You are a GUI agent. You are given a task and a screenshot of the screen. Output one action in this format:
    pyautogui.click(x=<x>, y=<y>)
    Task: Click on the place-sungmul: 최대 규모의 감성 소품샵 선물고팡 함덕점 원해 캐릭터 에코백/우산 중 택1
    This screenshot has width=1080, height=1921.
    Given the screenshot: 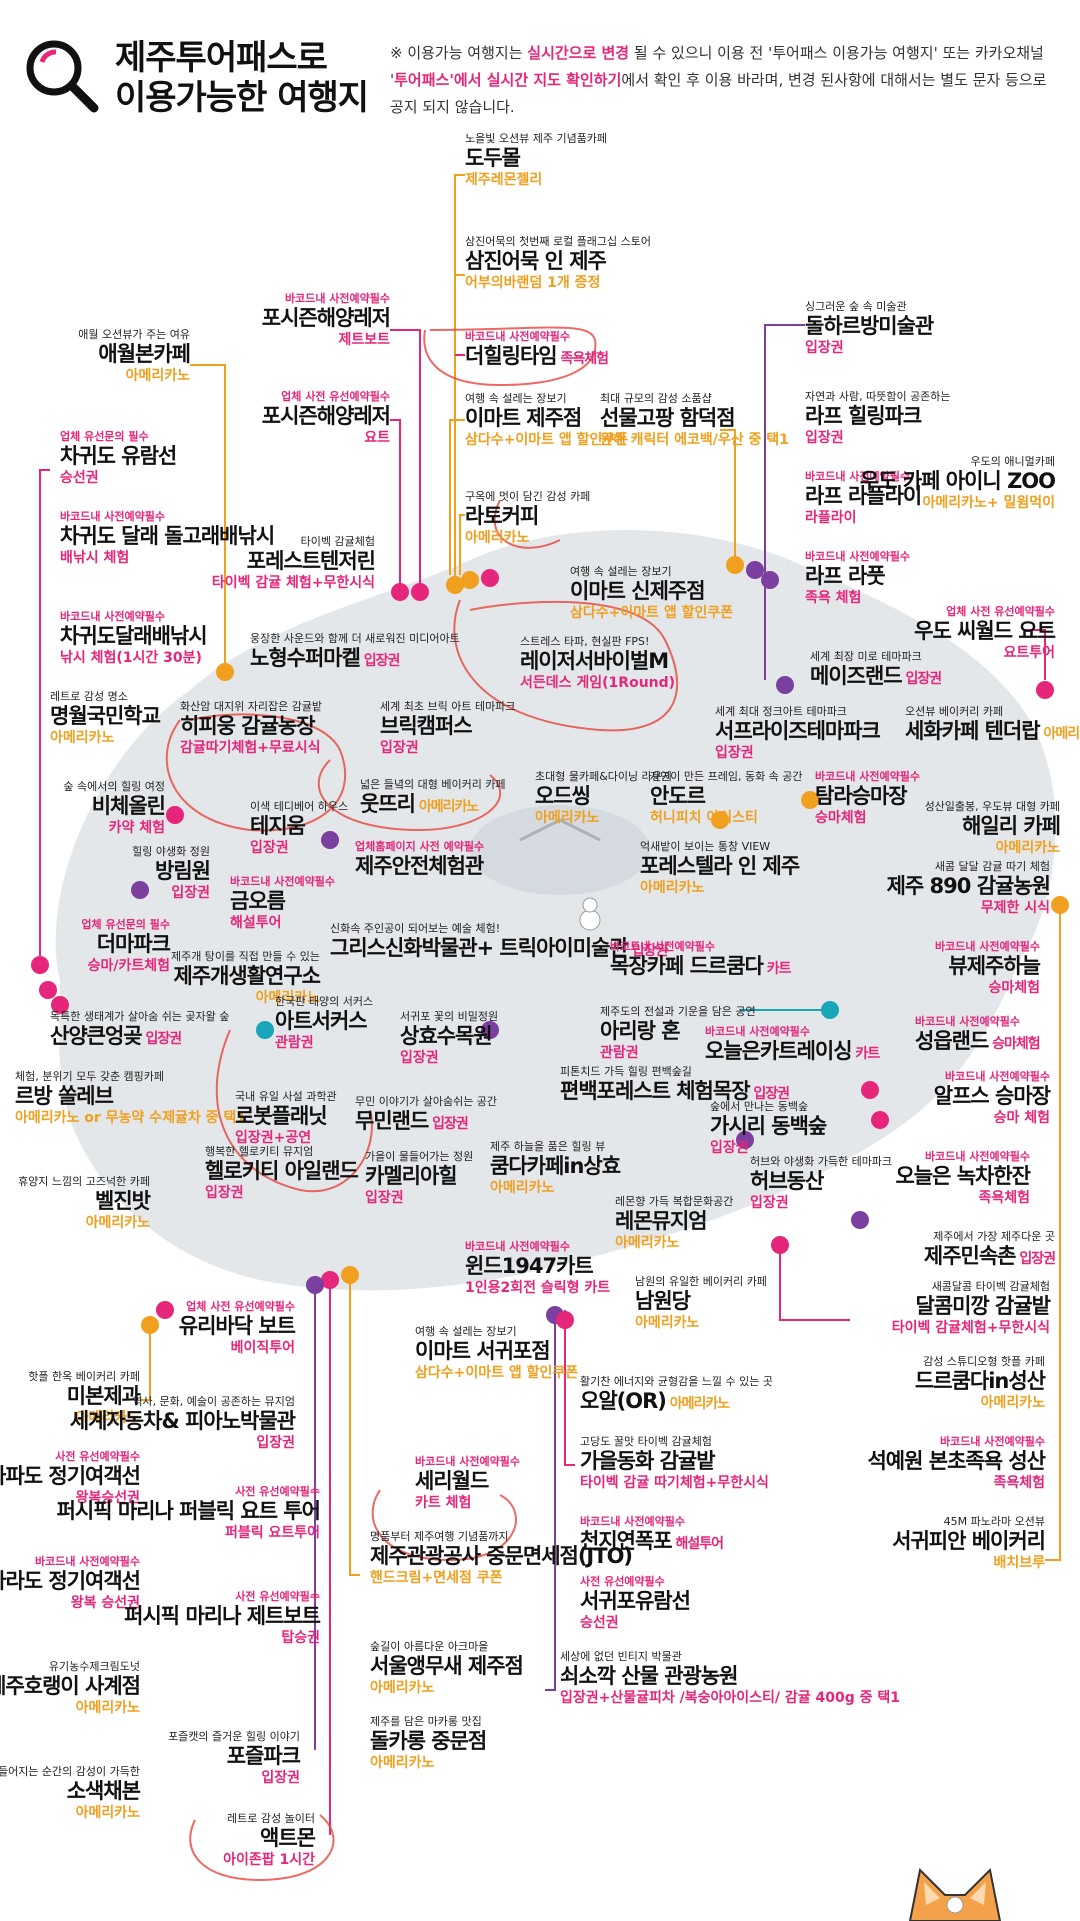 What is the action you would take?
    pyautogui.click(x=694, y=420)
    